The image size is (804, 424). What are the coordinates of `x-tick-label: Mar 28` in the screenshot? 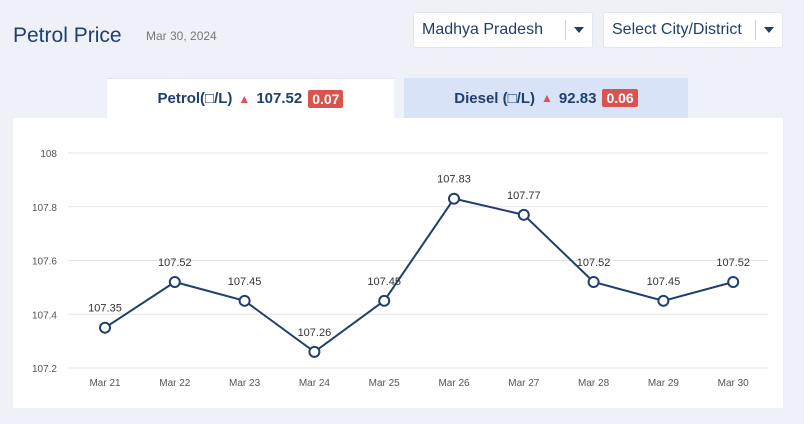 It's located at (594, 383).